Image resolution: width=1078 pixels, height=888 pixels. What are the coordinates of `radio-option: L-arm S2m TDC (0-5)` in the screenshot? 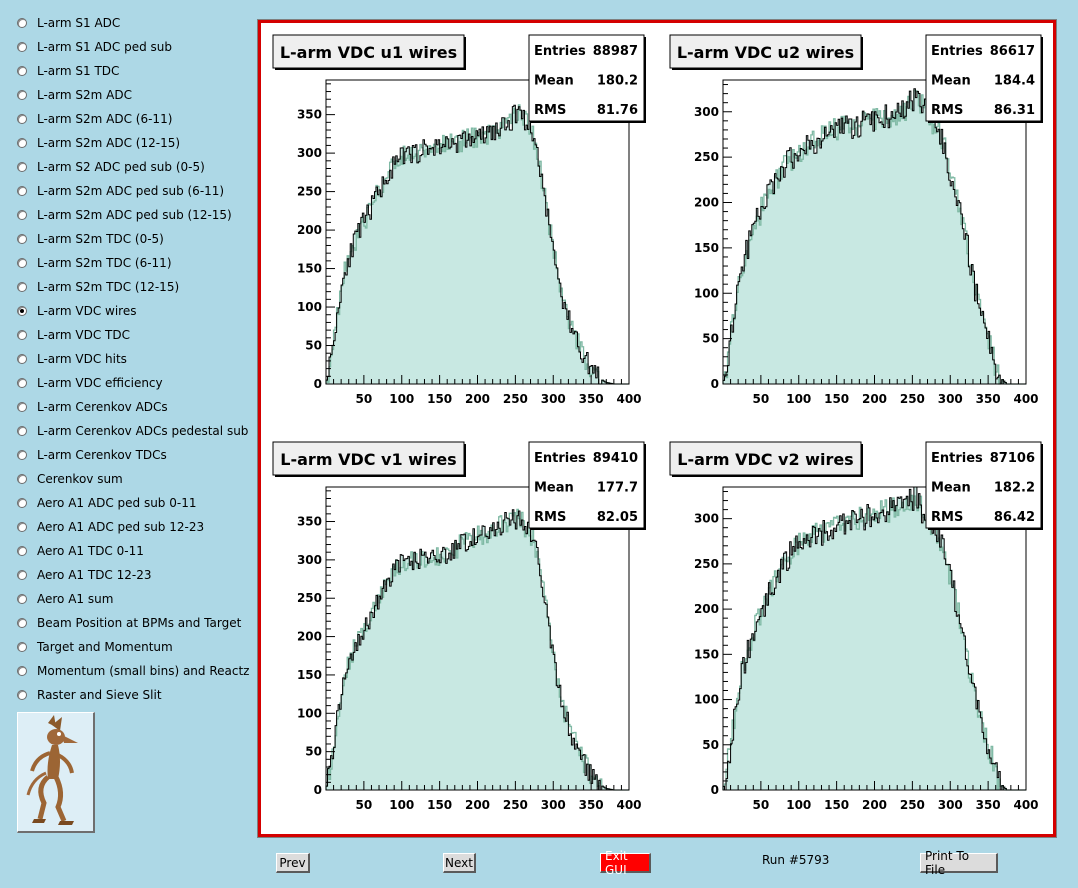 It's located at (90, 239).